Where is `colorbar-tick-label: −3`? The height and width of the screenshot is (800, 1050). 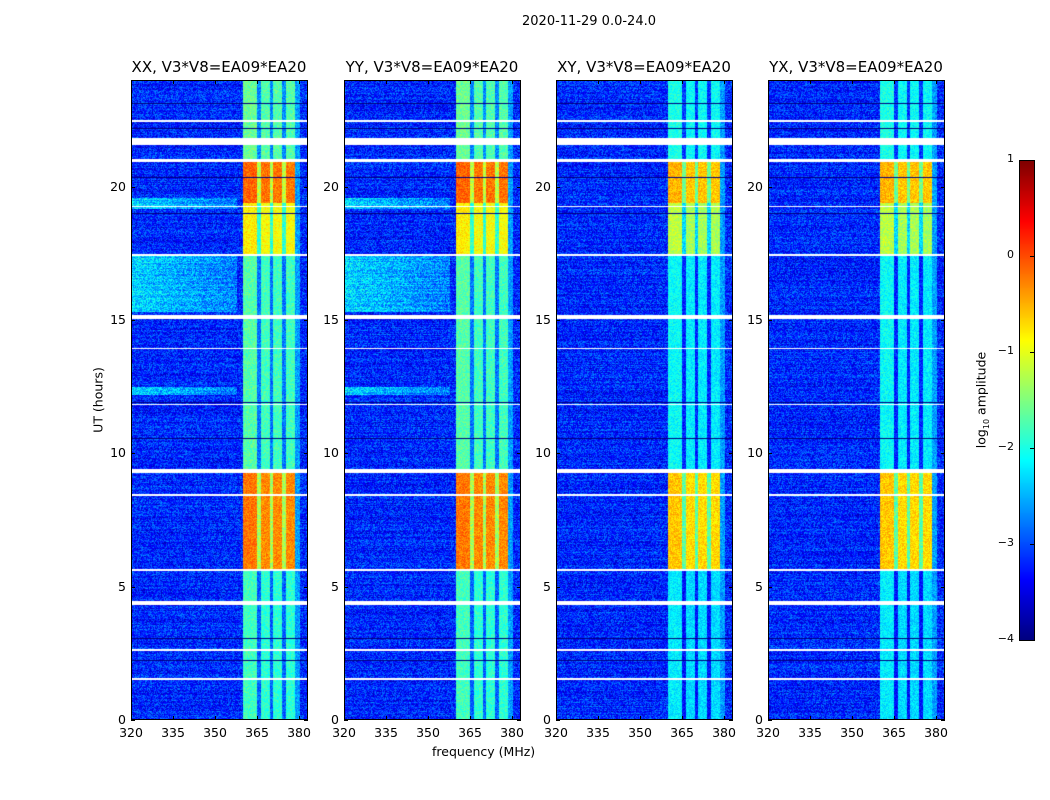 colorbar-tick-label: −3 is located at coordinates (1005, 542).